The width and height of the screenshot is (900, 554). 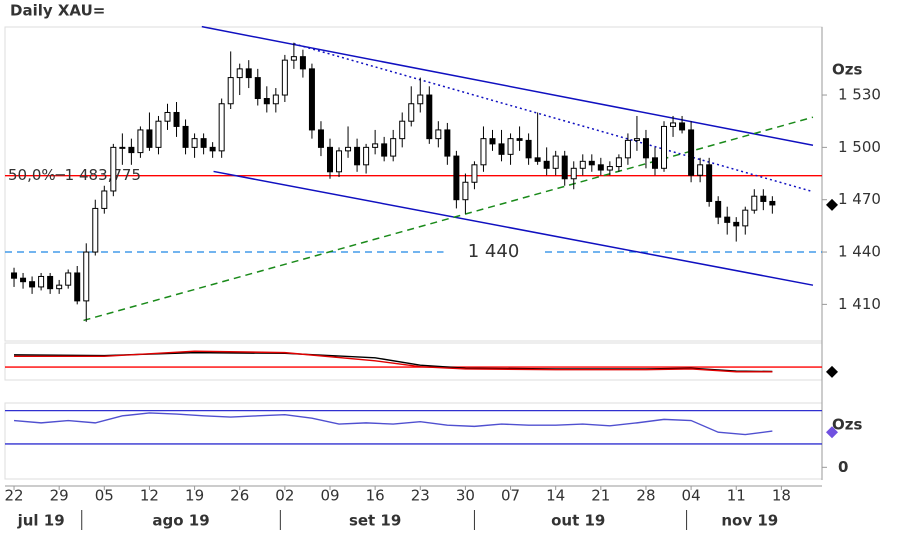 What do you see at coordinates (736, 496) in the screenshot?
I see `x-tick-label: 11` at bounding box center [736, 496].